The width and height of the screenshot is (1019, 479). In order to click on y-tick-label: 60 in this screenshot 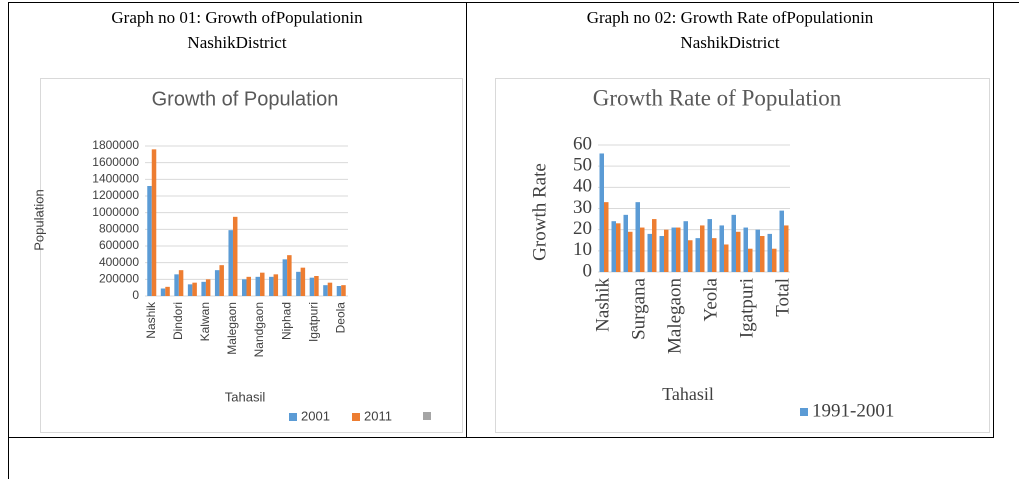, I will do `click(582, 143)`.